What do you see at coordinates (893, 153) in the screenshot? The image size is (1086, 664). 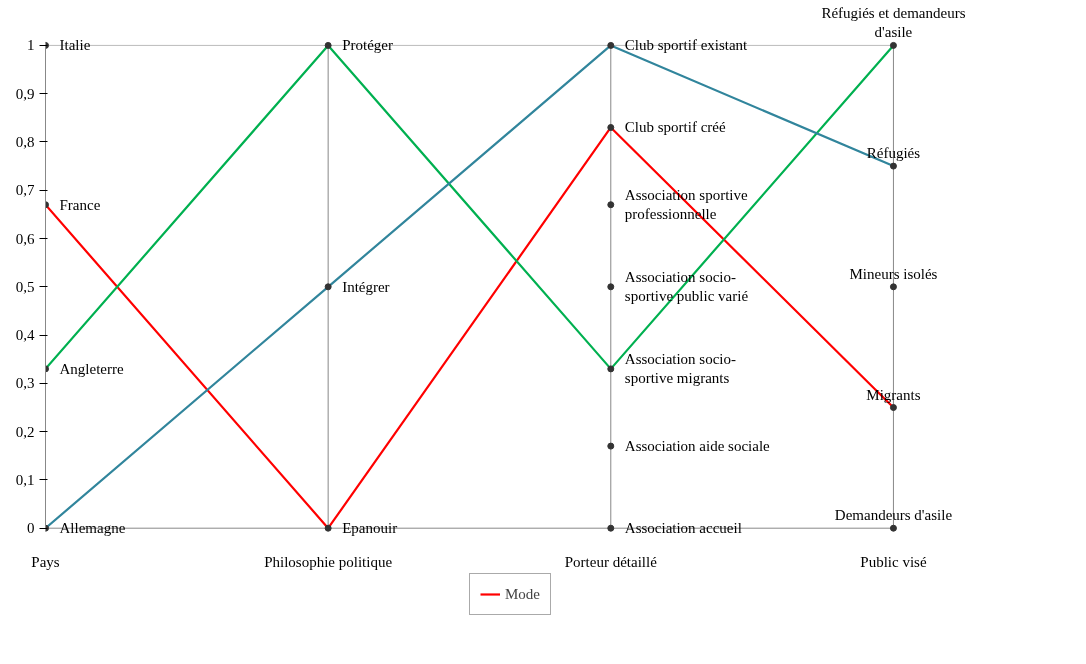 I see `annotation: Réfugiés` at bounding box center [893, 153].